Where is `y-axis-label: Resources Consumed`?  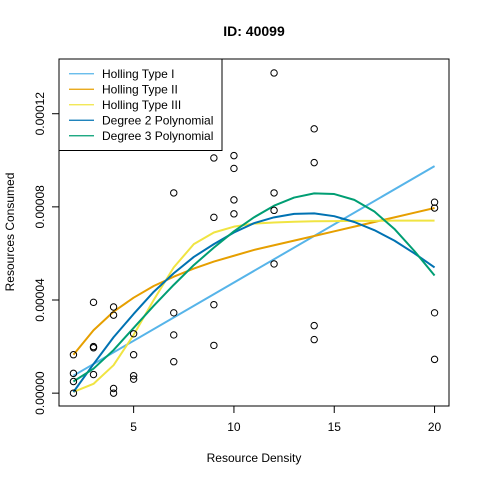
y-axis-label: Resources Consumed is located at coordinates (10, 232).